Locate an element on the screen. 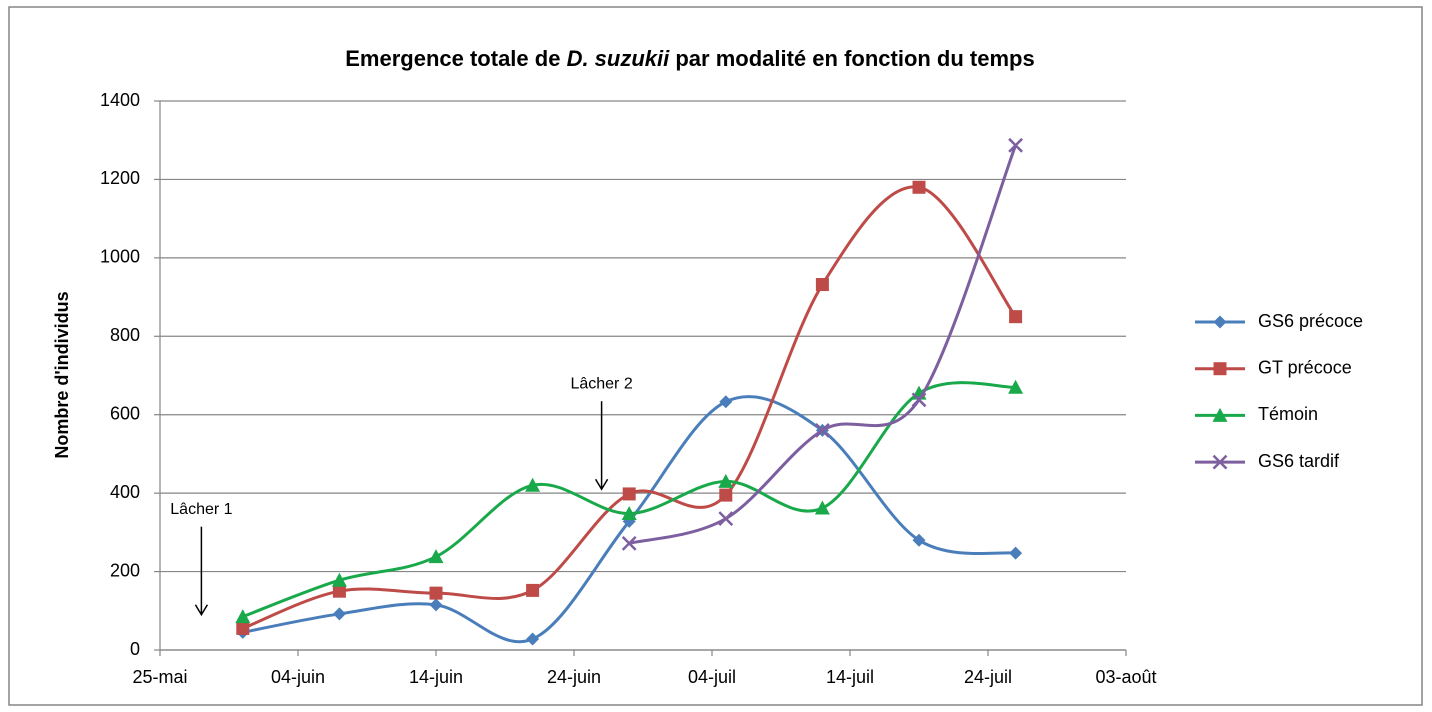  y-tick-label: 800 is located at coordinates (125, 335).